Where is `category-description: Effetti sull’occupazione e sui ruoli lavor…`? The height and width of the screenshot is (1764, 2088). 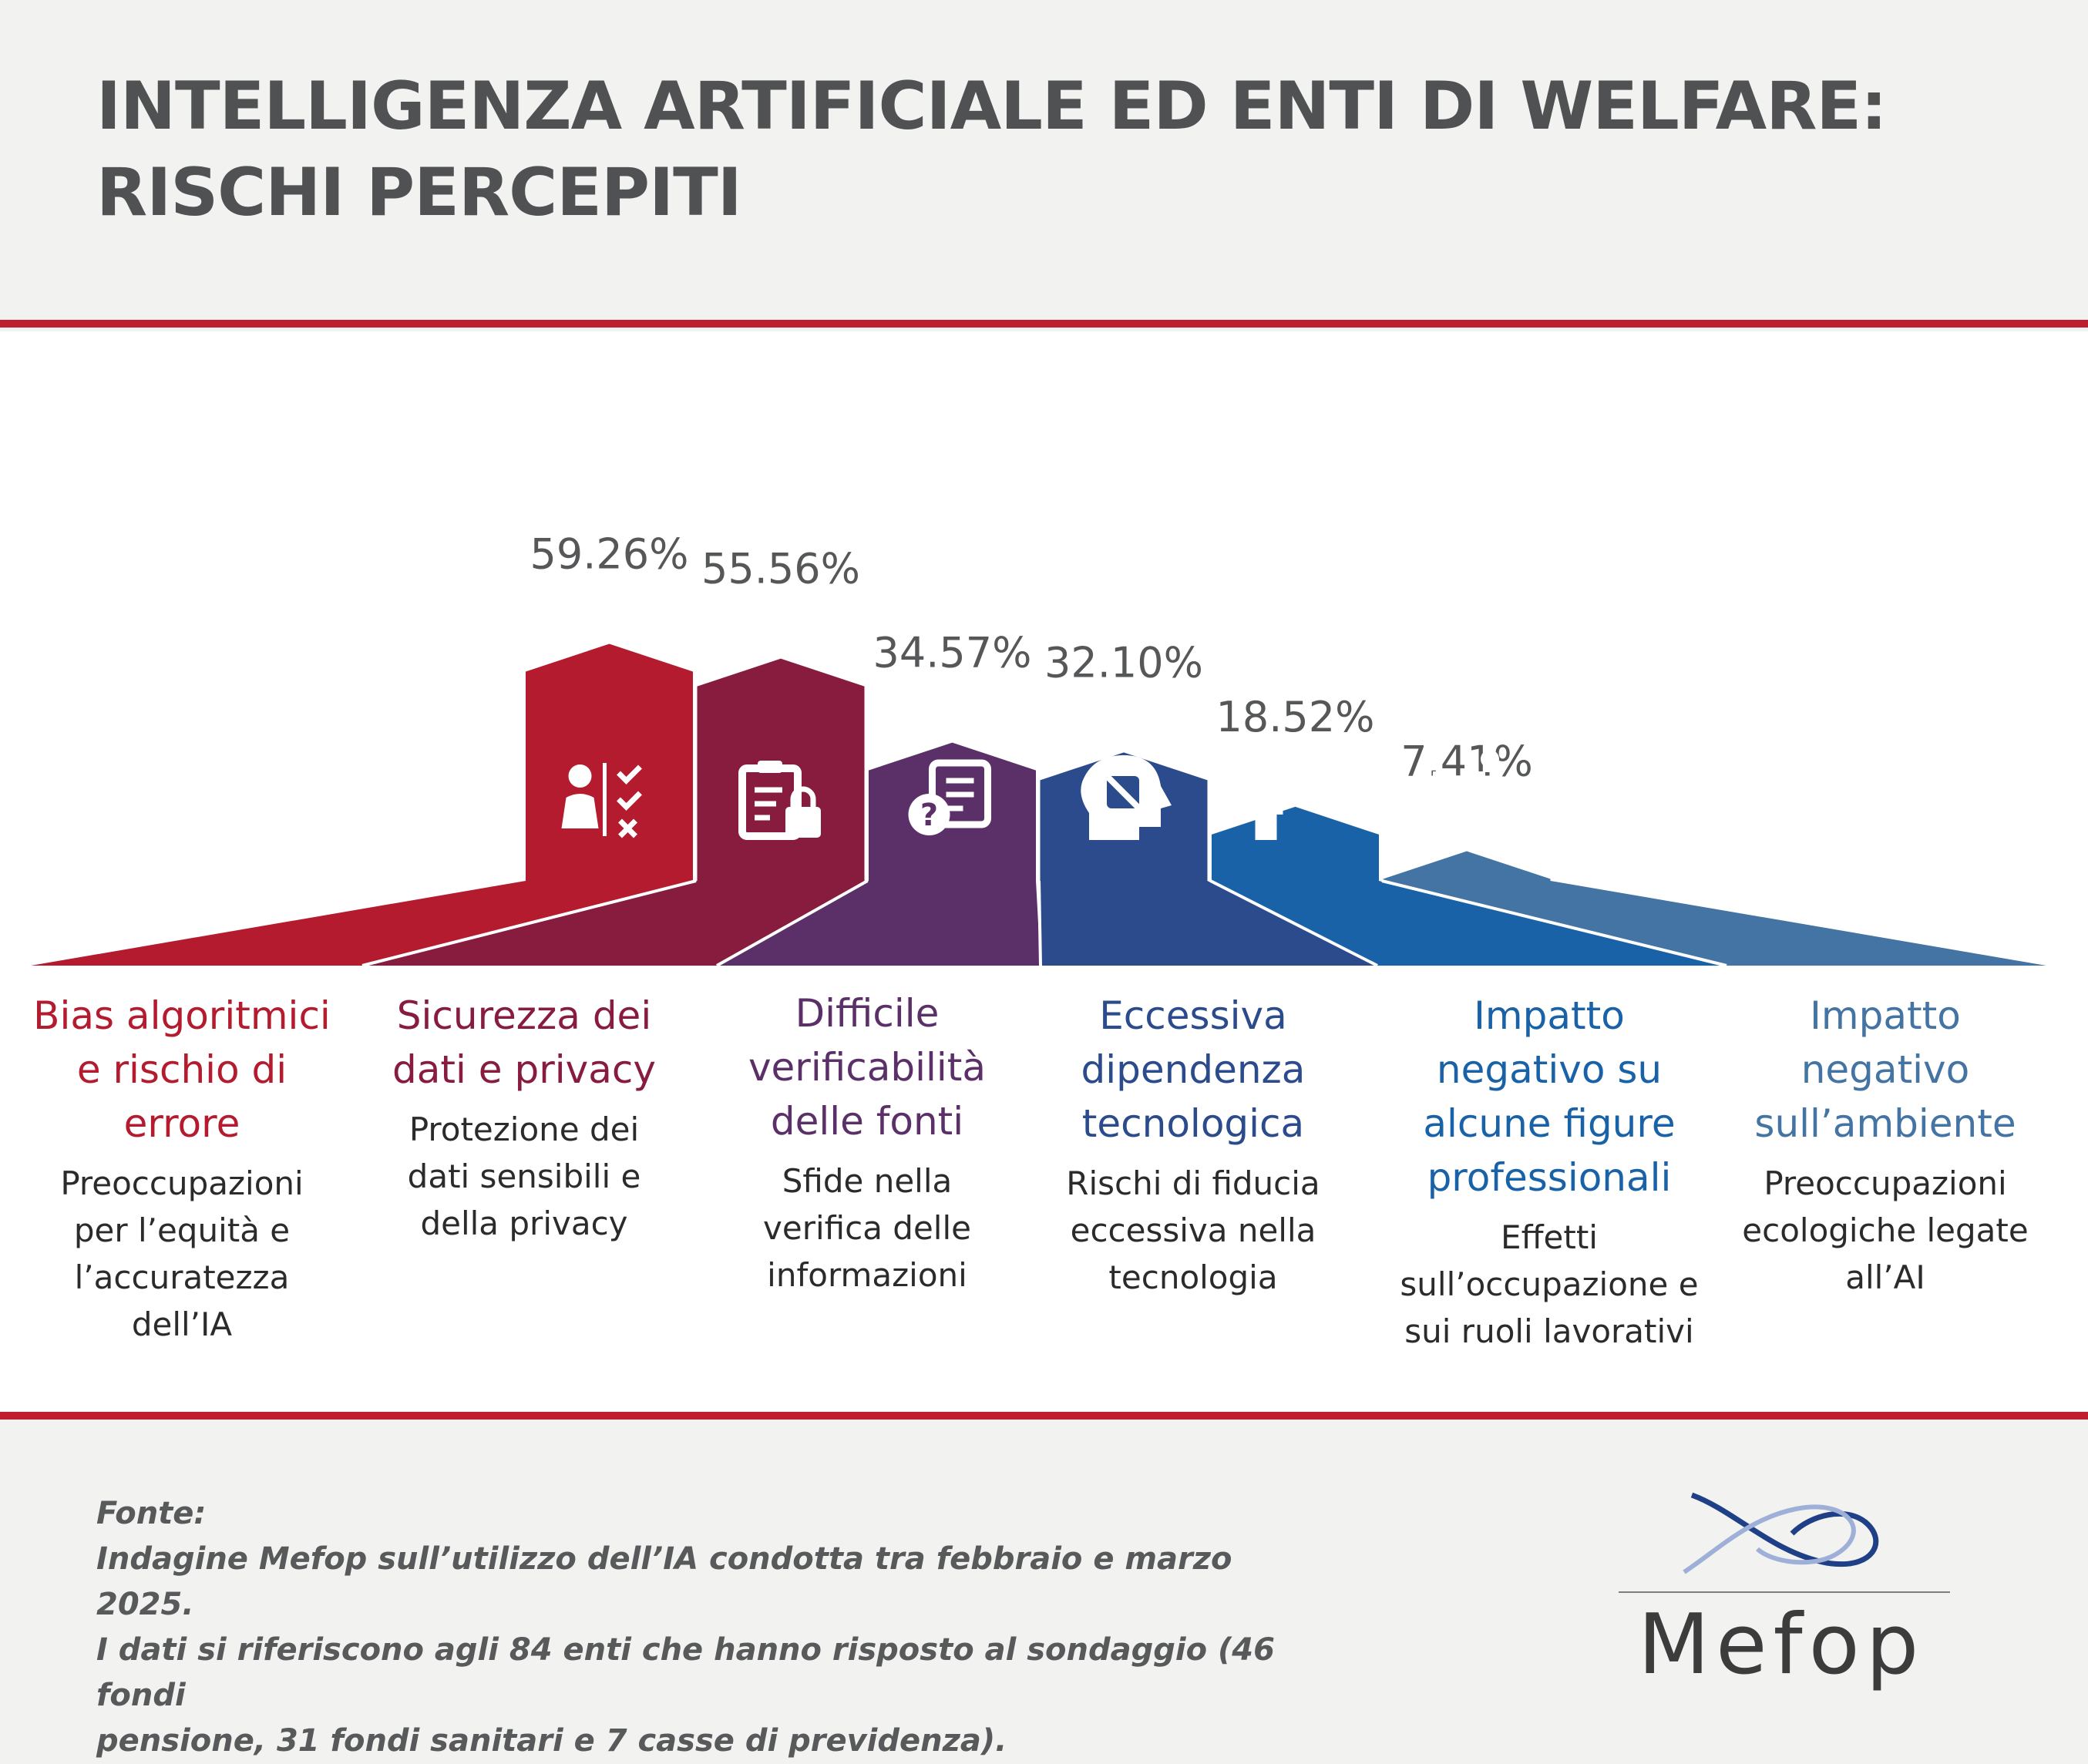
category-description: Effetti sull’occupazione e sui ruoli lavor… is located at coordinates (1549, 1285).